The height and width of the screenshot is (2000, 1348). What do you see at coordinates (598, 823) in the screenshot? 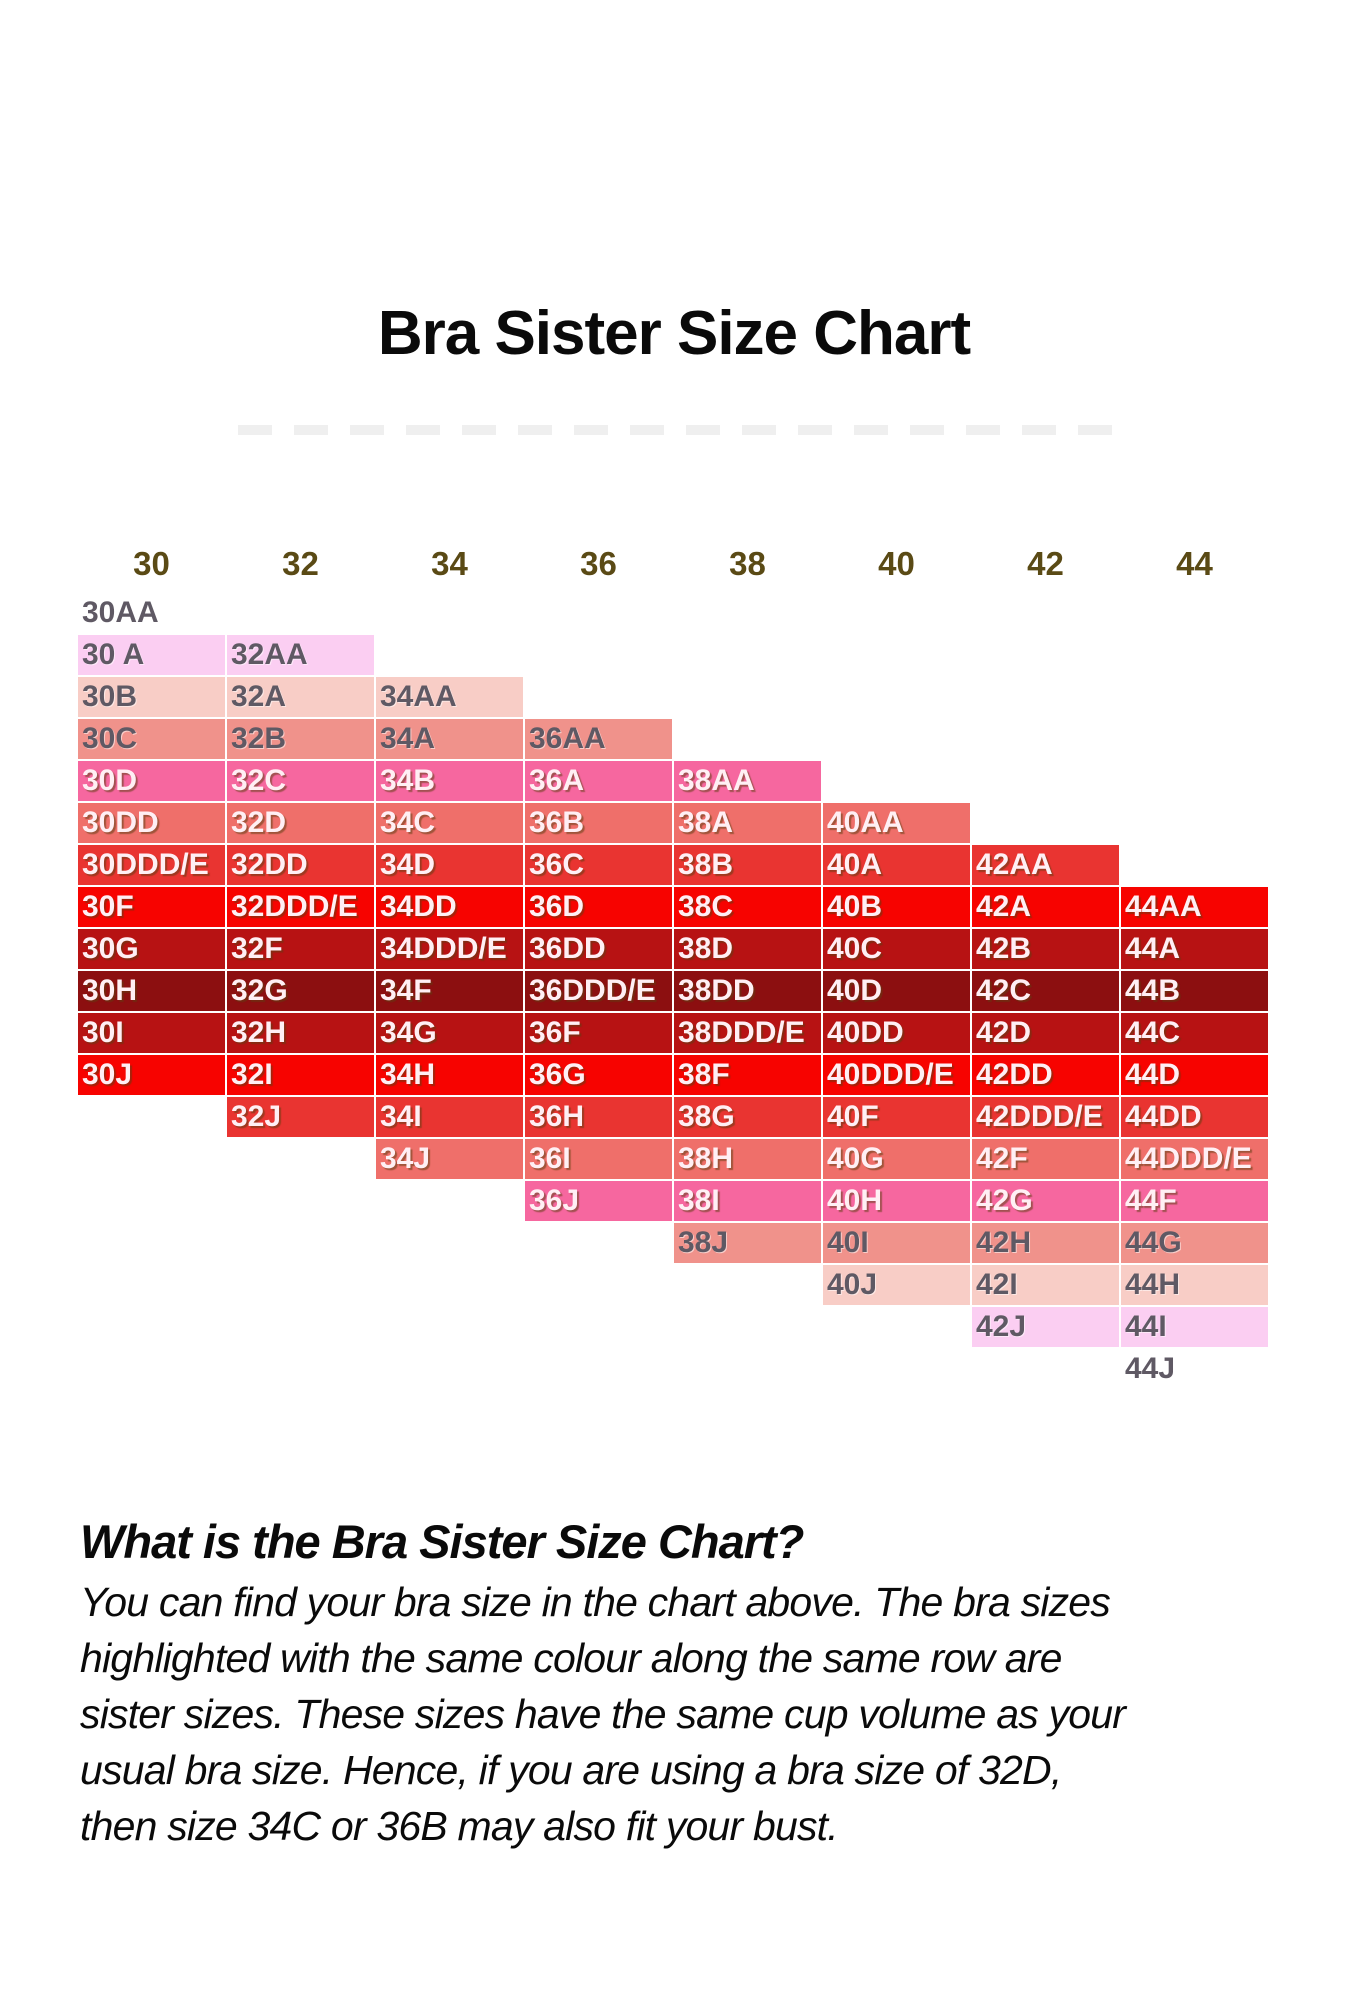
I see `size-cell-36b: 36B` at bounding box center [598, 823].